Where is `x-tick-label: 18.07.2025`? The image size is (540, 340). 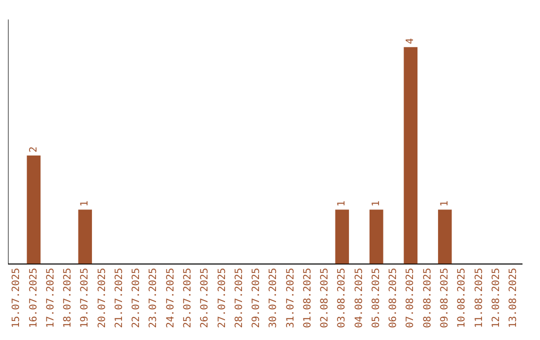 x-tick-label: 18.07.2025 is located at coordinates (68, 298).